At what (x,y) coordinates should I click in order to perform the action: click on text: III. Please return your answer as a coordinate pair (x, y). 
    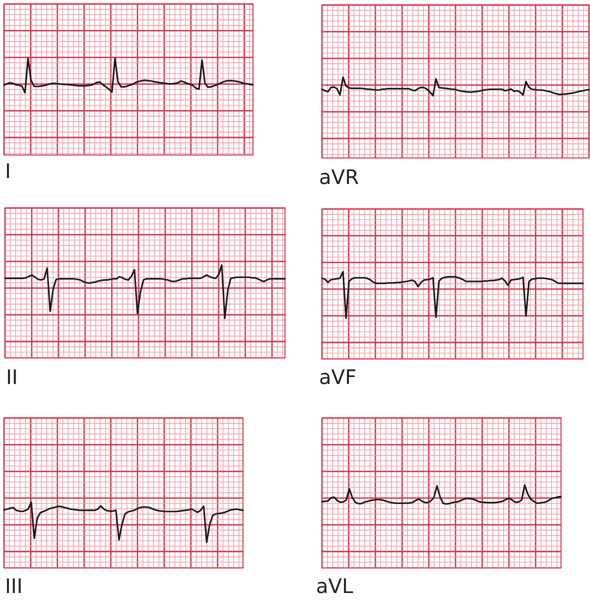
    Looking at the image, I should click on (14, 586).